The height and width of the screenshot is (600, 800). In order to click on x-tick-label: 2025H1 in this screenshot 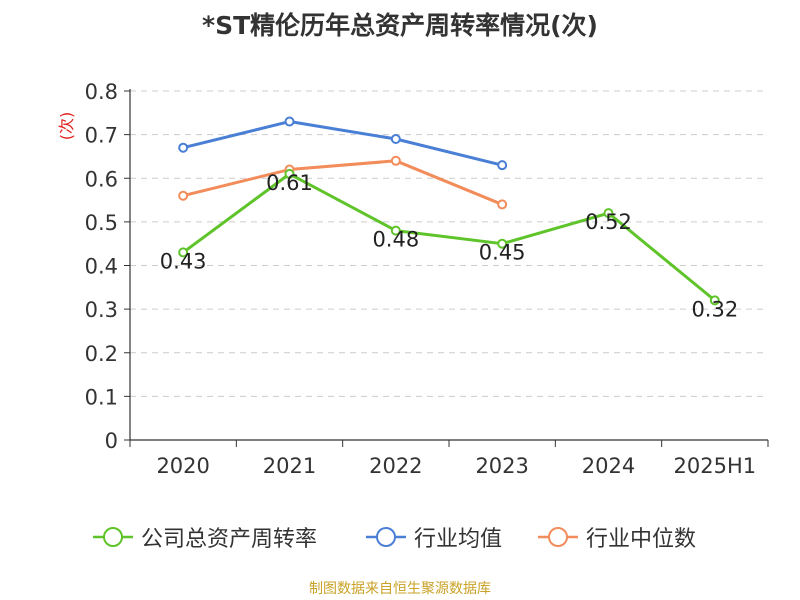, I will do `click(715, 466)`.